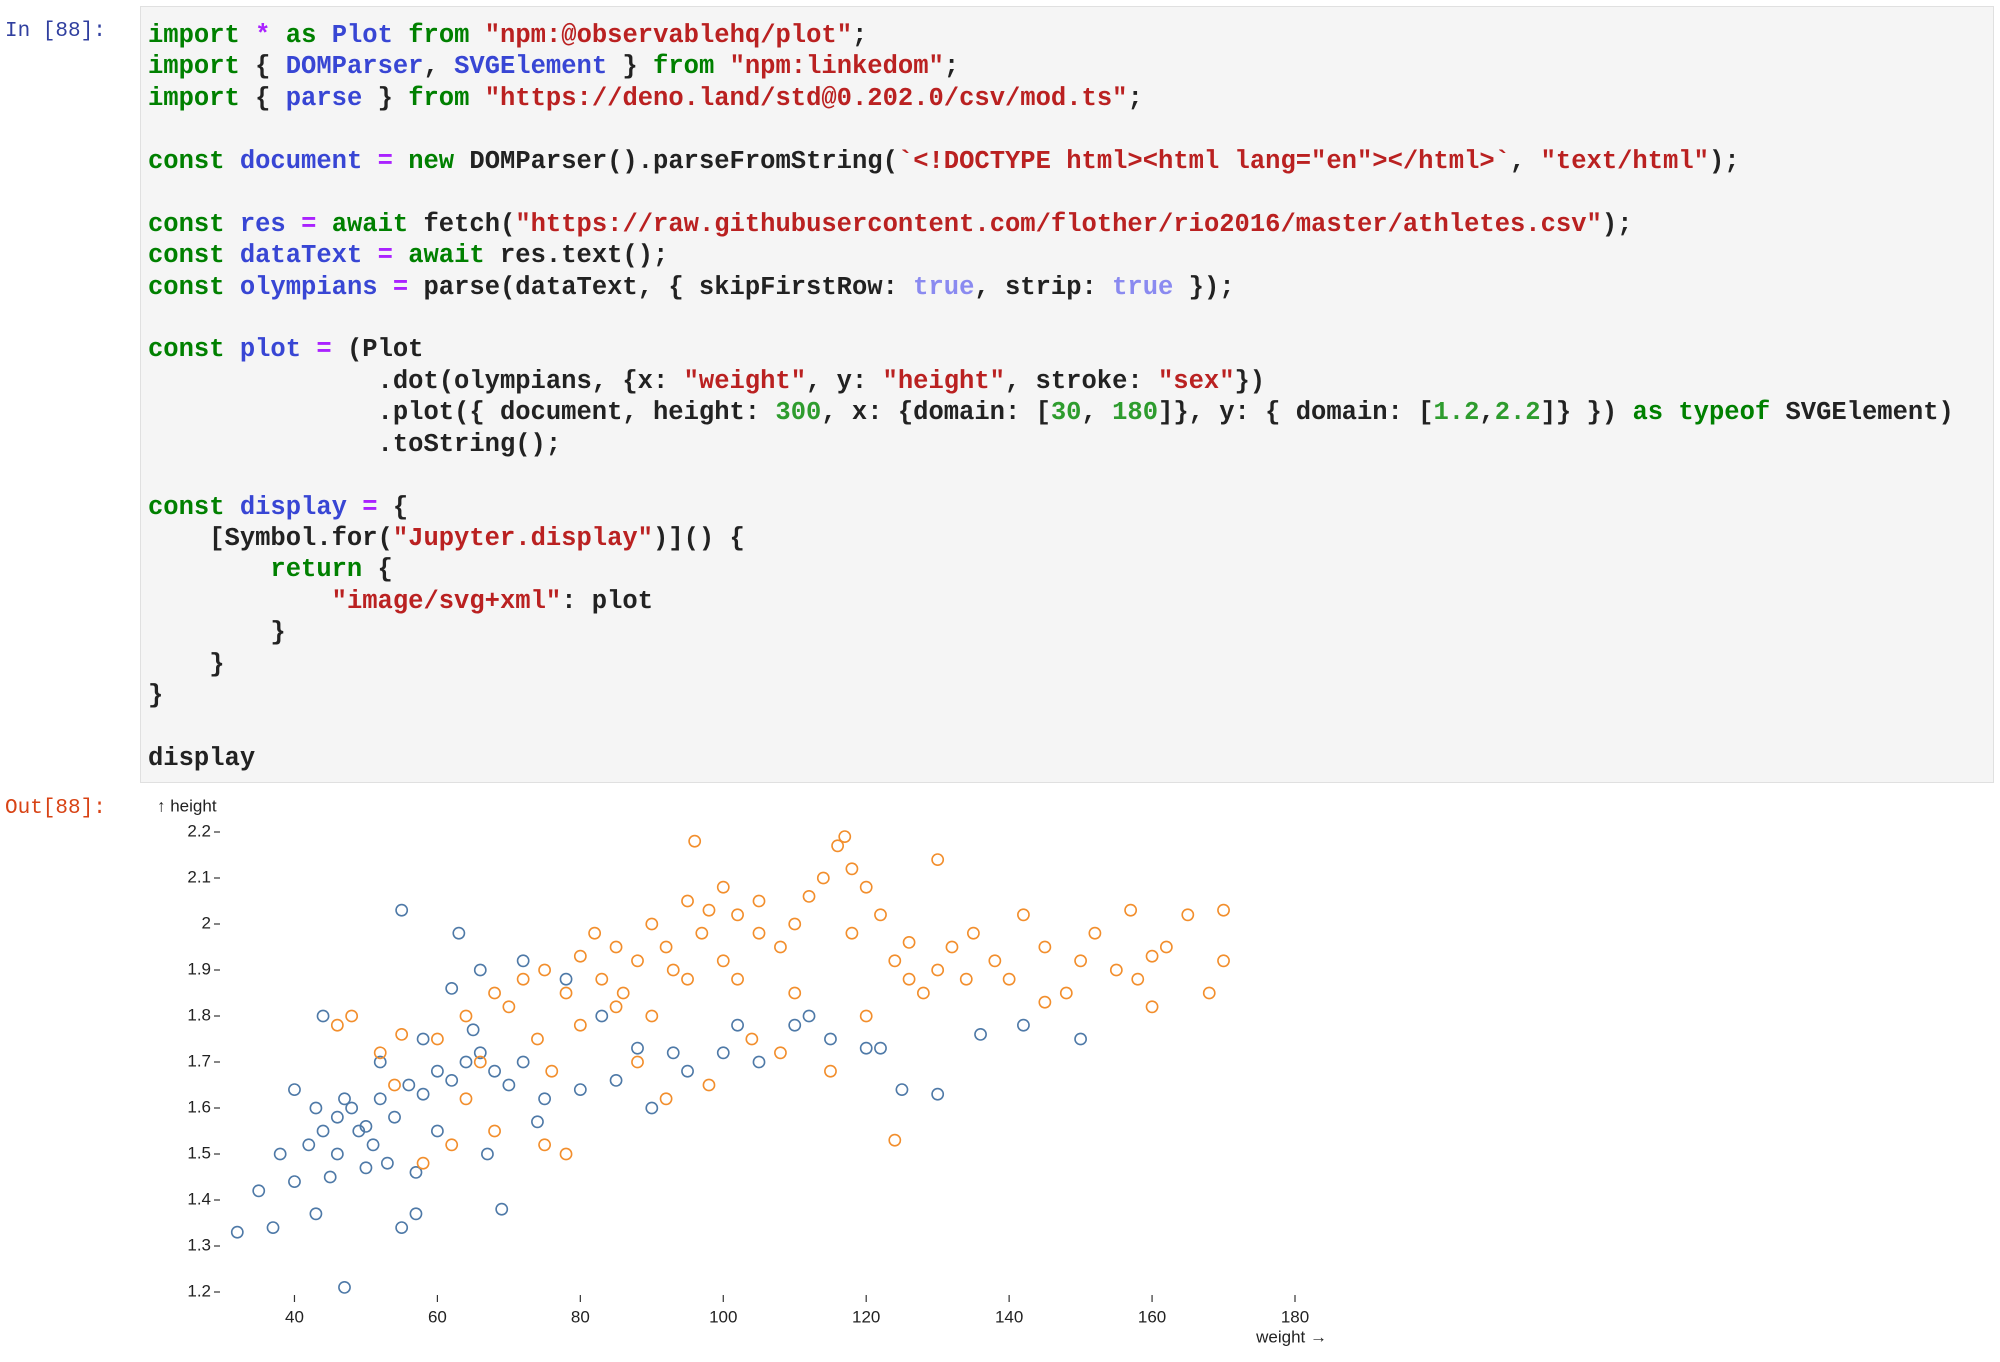 This screenshot has width=2000, height=1362. I want to click on code-line: [Symbol.for("Jupyter.display")]() {, so click(1070, 538).